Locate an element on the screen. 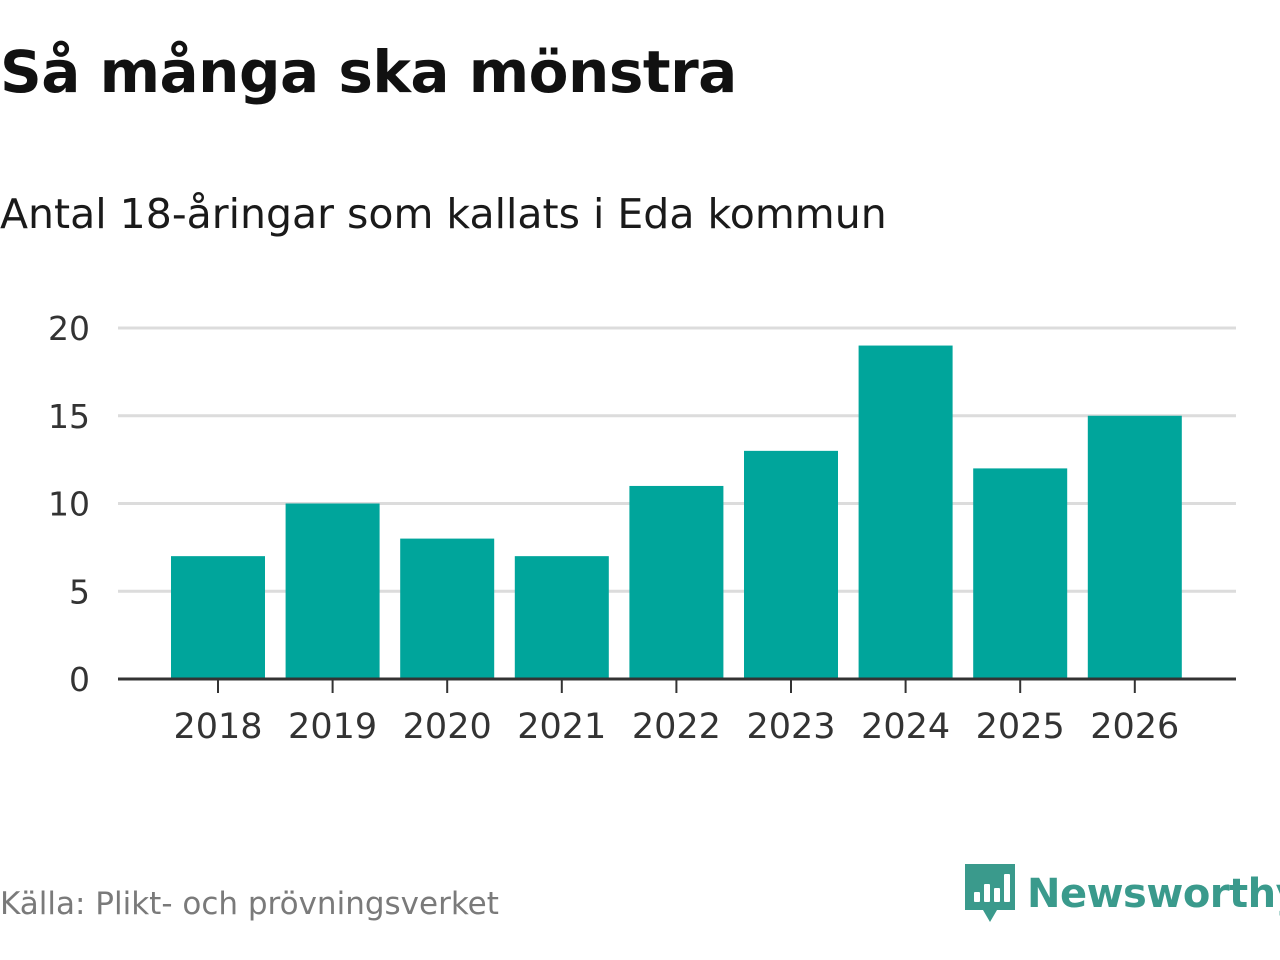 The height and width of the screenshot is (960, 1280). y-tick-label: 15 is located at coordinates (69, 416).